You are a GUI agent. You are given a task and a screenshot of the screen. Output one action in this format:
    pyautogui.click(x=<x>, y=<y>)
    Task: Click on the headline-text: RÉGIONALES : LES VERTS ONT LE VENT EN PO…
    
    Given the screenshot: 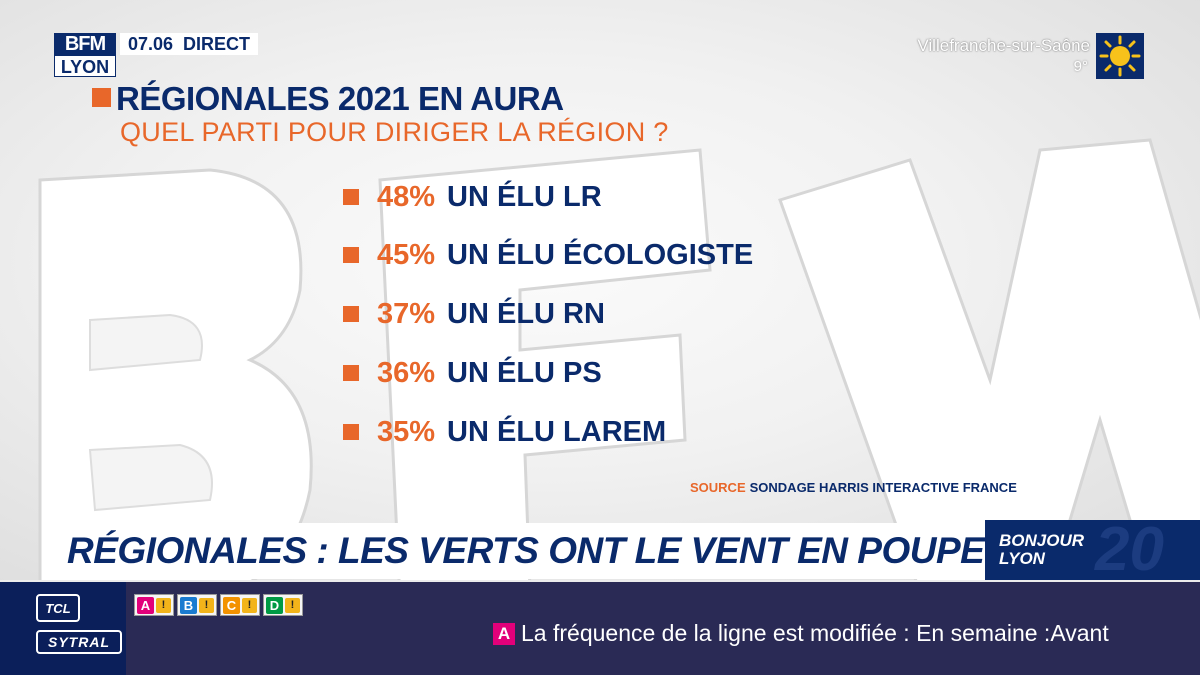 What is the action you would take?
    pyautogui.click(x=526, y=550)
    